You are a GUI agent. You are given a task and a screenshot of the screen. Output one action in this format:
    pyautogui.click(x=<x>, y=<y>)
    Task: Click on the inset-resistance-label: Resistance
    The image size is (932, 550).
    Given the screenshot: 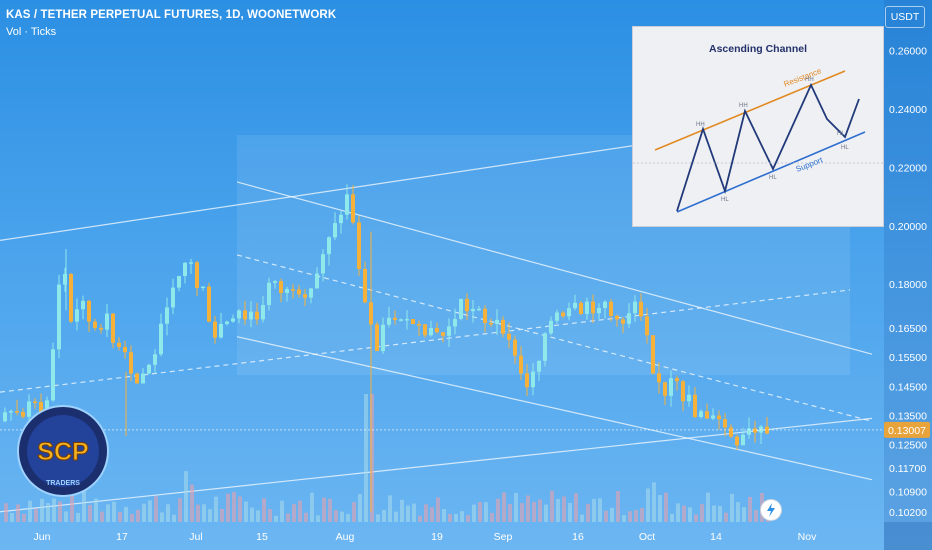 What is the action you would take?
    pyautogui.click(x=802, y=77)
    